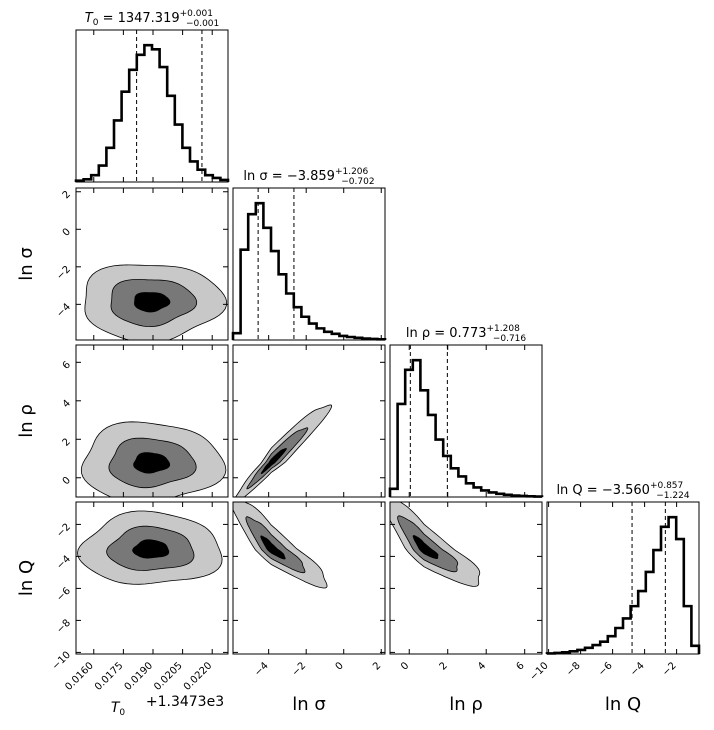 Image resolution: width=714 pixels, height=730 pixels. What do you see at coordinates (168, 676) in the screenshot?
I see `x-tick-label: 0.0205` at bounding box center [168, 676].